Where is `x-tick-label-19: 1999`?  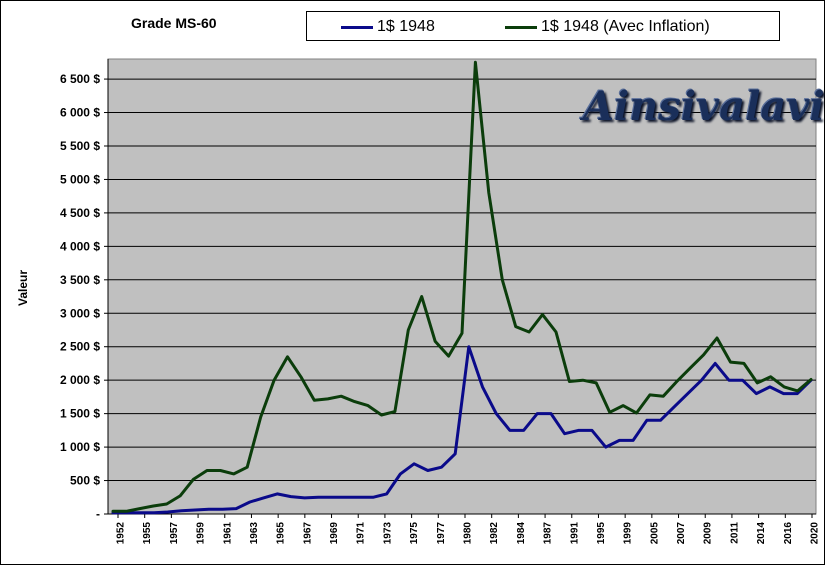 x-tick-label-19: 1999 is located at coordinates (628, 533).